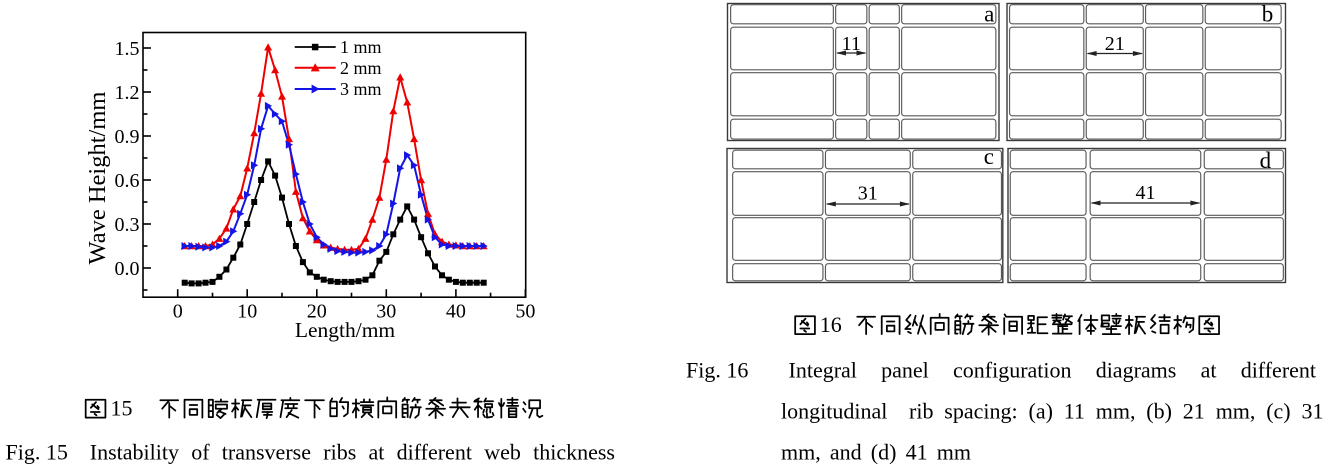  I want to click on svg-text: panel, so click(905, 370).